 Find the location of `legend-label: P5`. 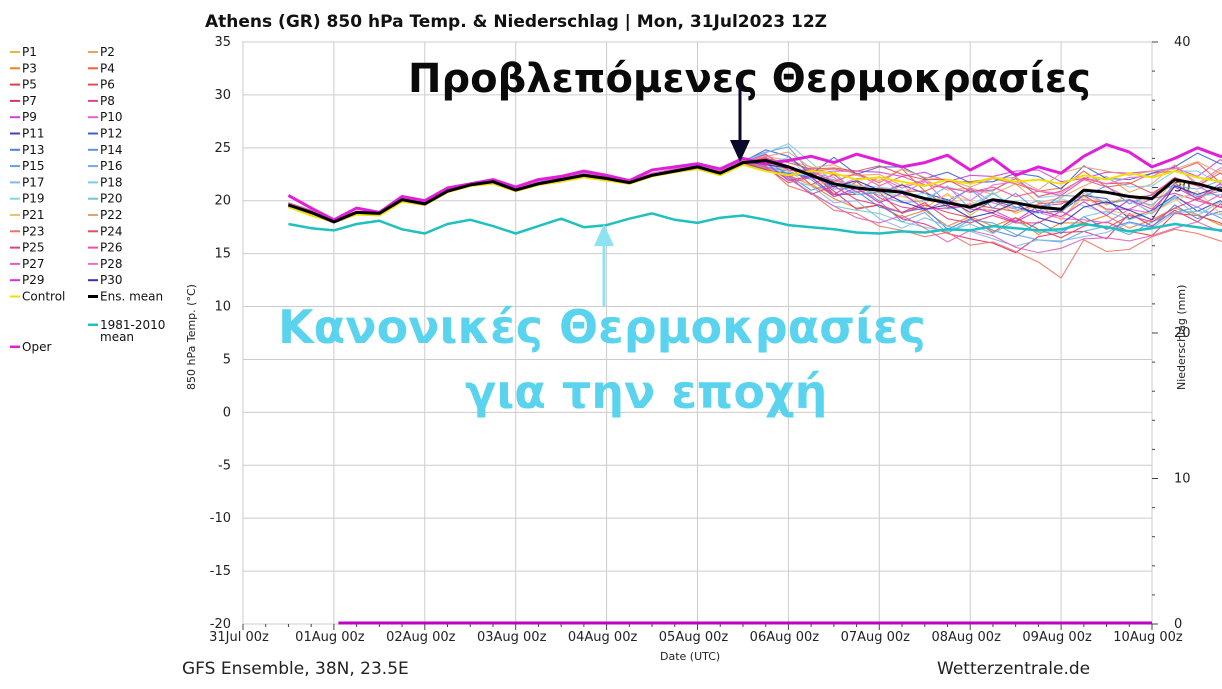

legend-label: P5 is located at coordinates (29, 85).